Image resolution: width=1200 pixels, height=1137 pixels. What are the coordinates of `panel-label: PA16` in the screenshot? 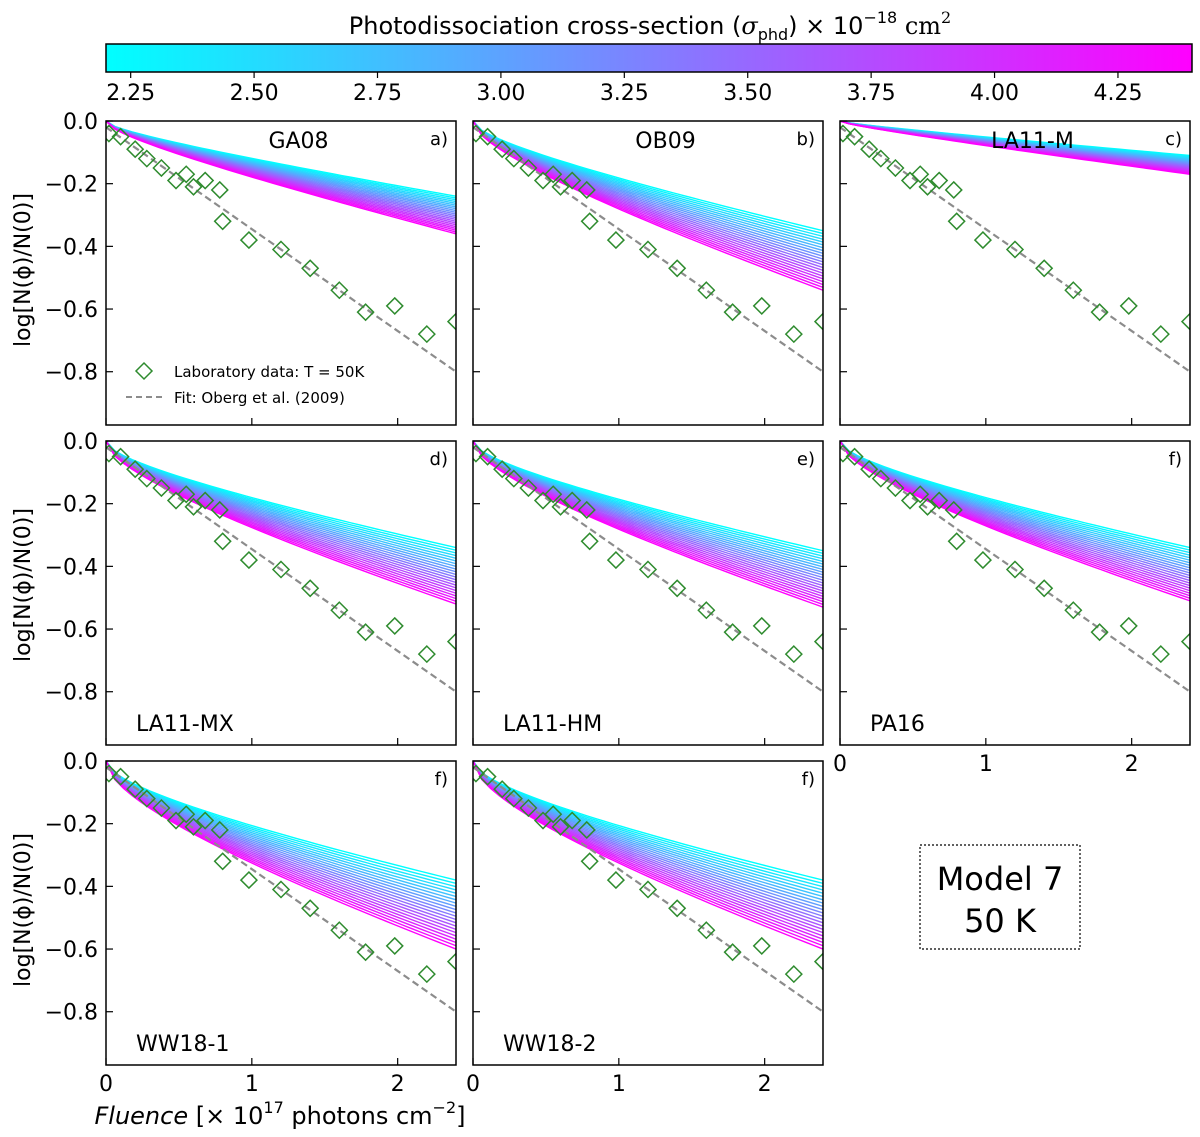 It's located at (897, 724).